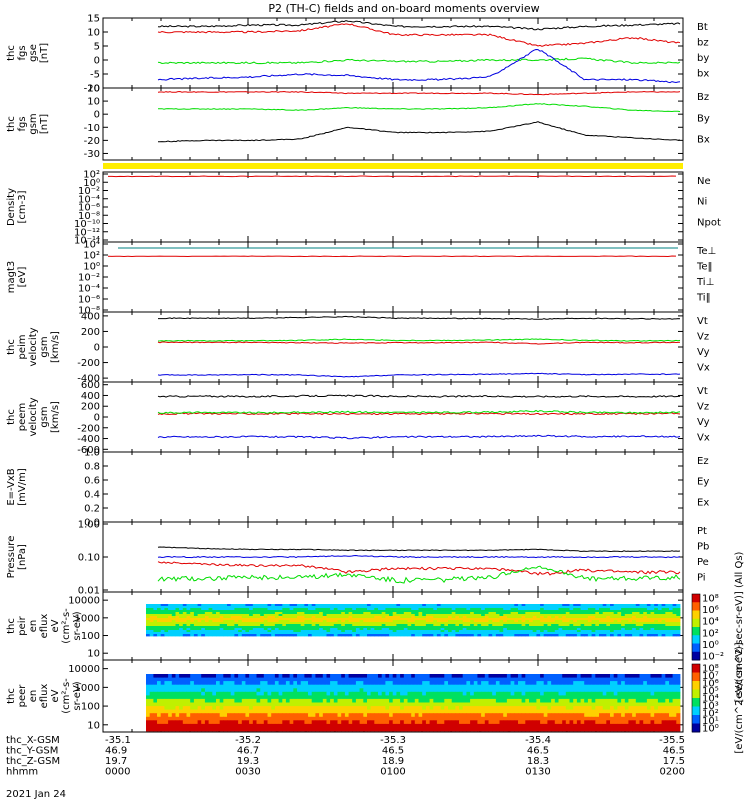 This screenshot has height=800, width=750. Describe the element at coordinates (710, 699) in the screenshot. I see `colorbar-tick: 10⁴` at that location.